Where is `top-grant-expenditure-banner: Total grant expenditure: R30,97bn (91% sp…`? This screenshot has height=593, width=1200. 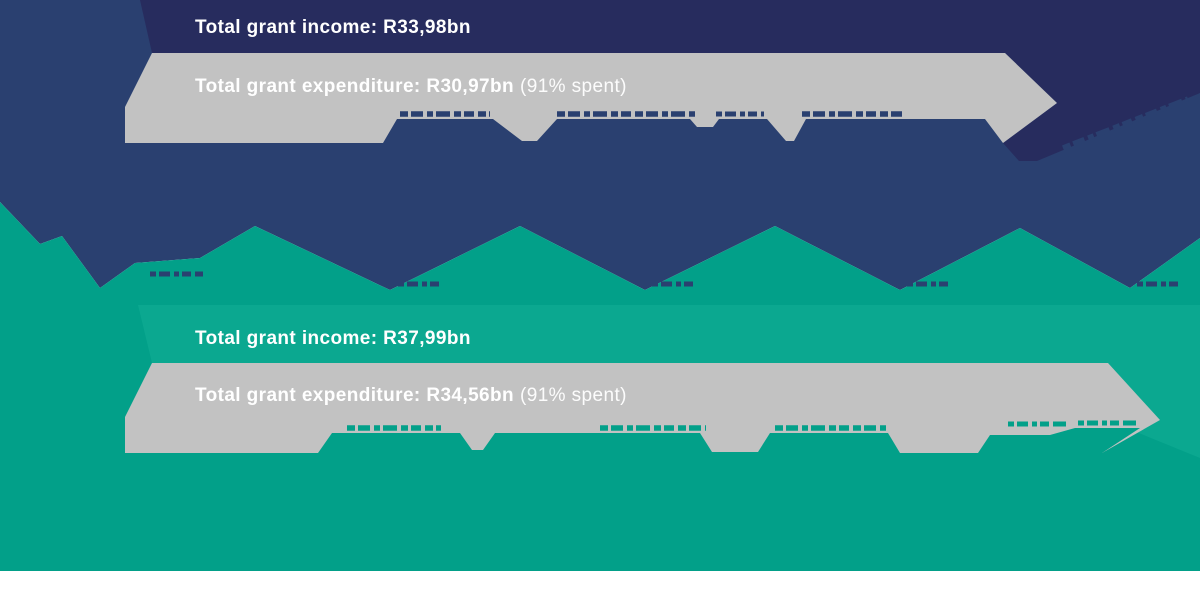 top-grant-expenditure-banner: Total grant expenditure: R30,97bn (91% sp… is located at coordinates (411, 86).